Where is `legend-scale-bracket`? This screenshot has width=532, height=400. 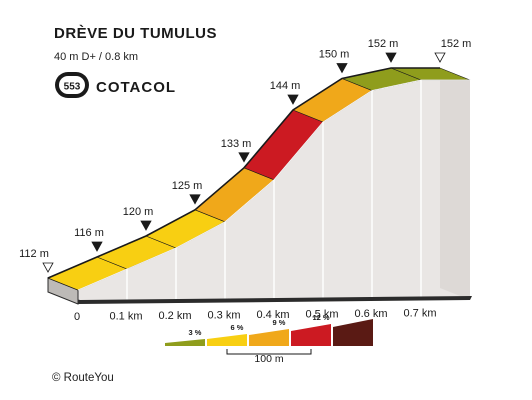 legend-scale-bracket is located at coordinates (269, 352).